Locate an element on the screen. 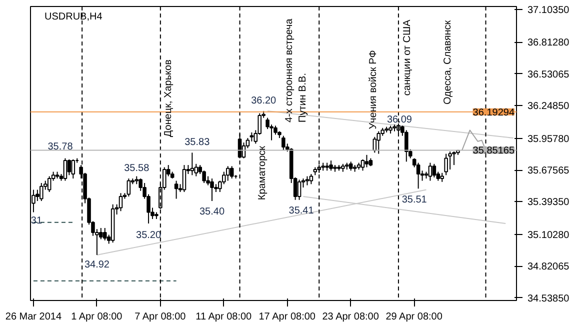 Image resolution: width=572 pixels, height=325 pixels. annotation: Донецк, Харьков is located at coordinates (168, 99).